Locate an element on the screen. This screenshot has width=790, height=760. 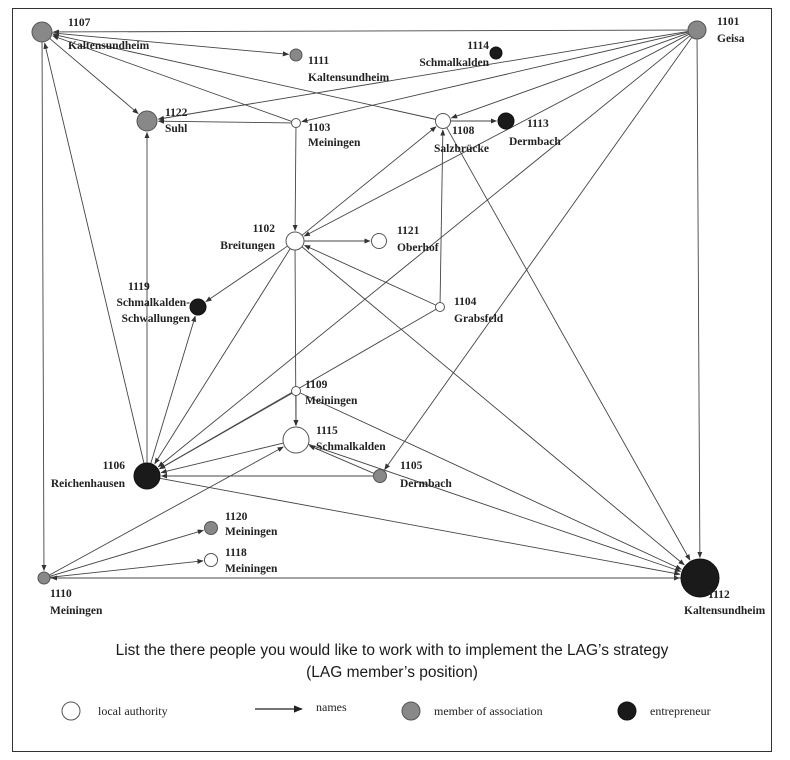
node-name-label-1114: Schmalkalden is located at coordinates (454, 63).